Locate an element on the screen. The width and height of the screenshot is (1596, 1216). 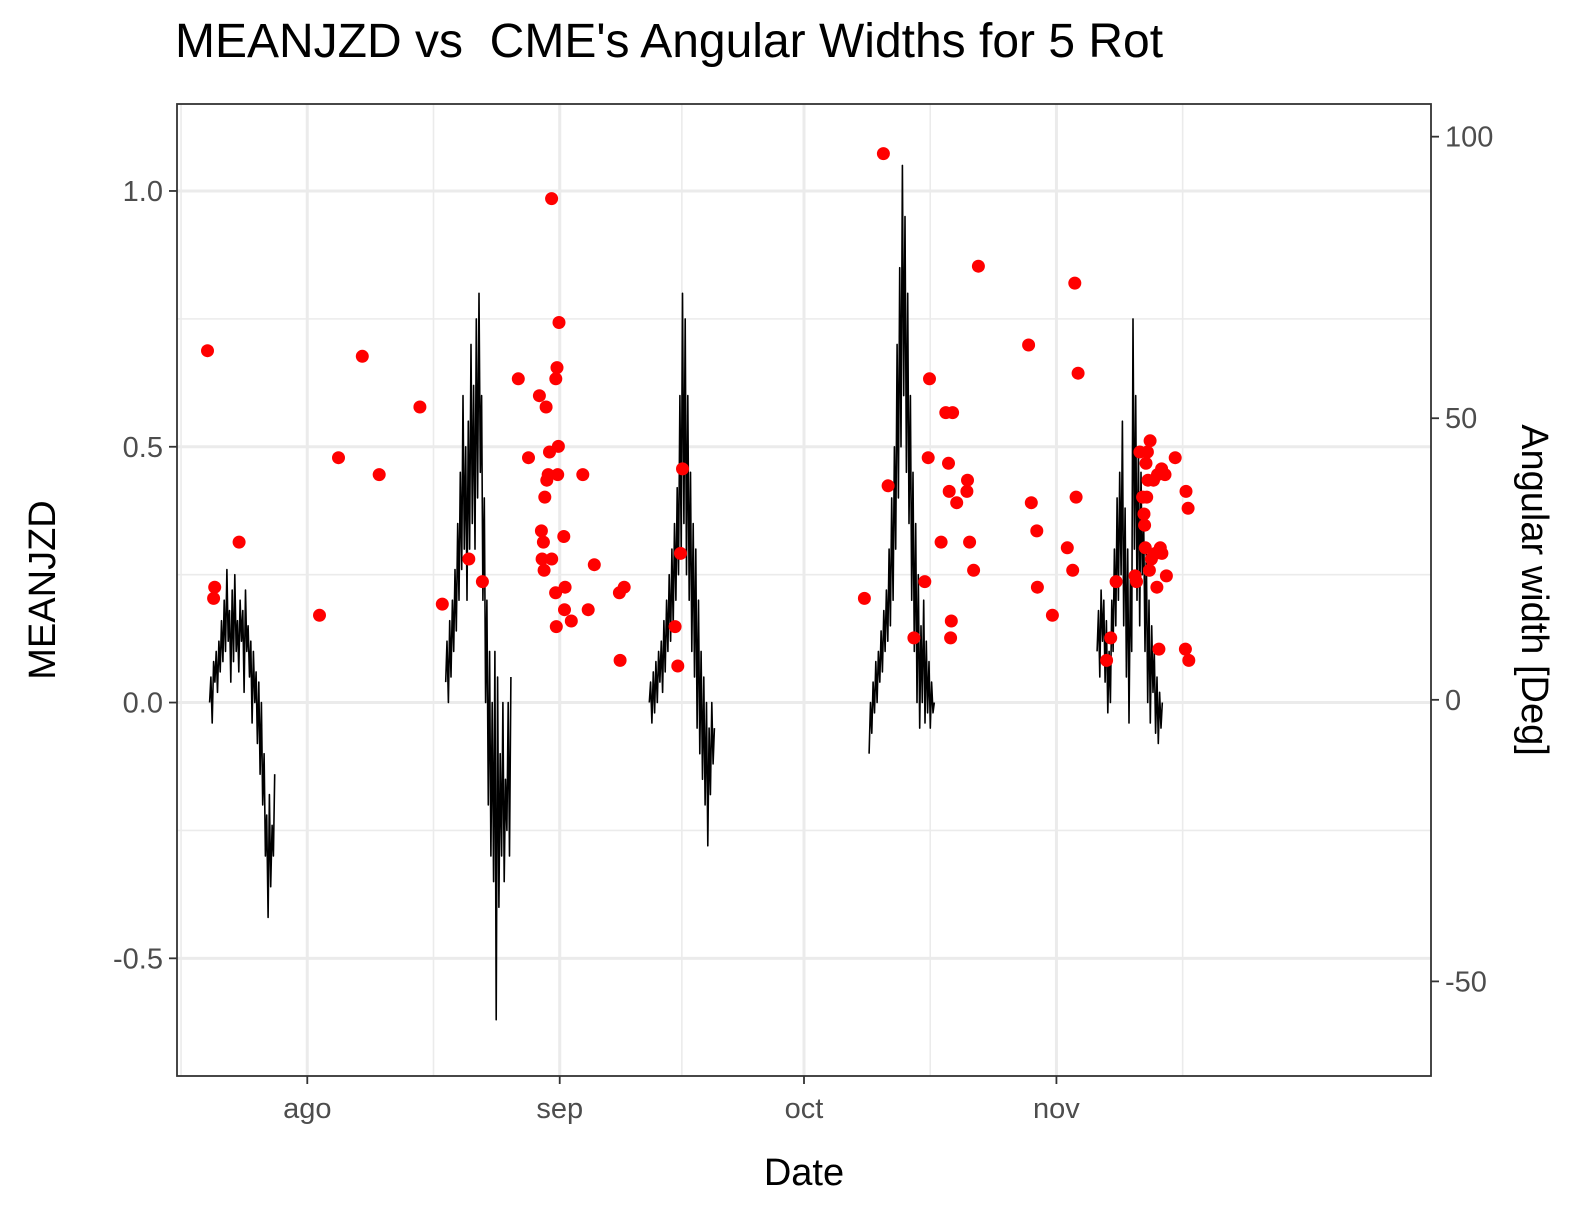
y2-tick-label: 50 is located at coordinates (1461, 419).